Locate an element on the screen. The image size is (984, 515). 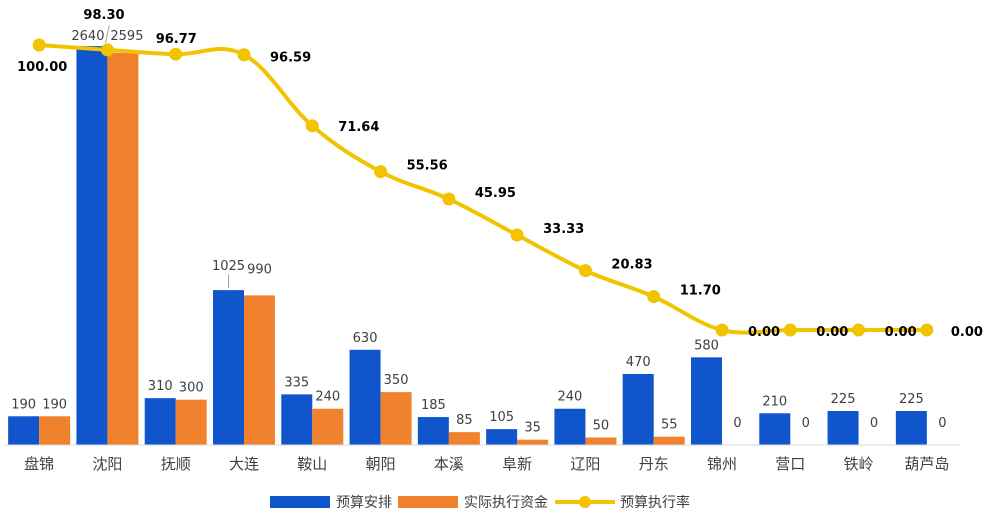
x-tick-8: 辽阳 is located at coordinates (585, 464).